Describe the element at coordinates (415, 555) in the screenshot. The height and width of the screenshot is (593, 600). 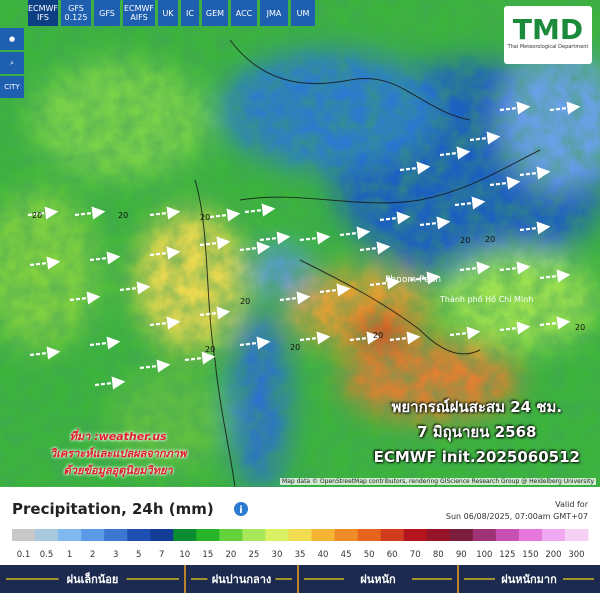
I see `scale-label: 70` at that location.